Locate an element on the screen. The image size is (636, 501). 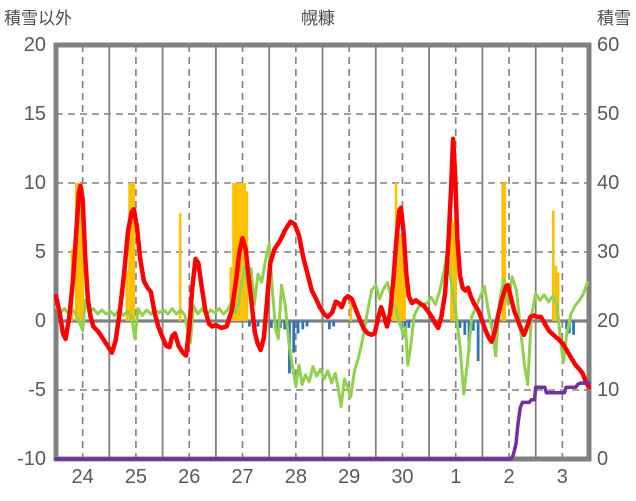
chart-title: 幌糠 is located at coordinates (318, 18).